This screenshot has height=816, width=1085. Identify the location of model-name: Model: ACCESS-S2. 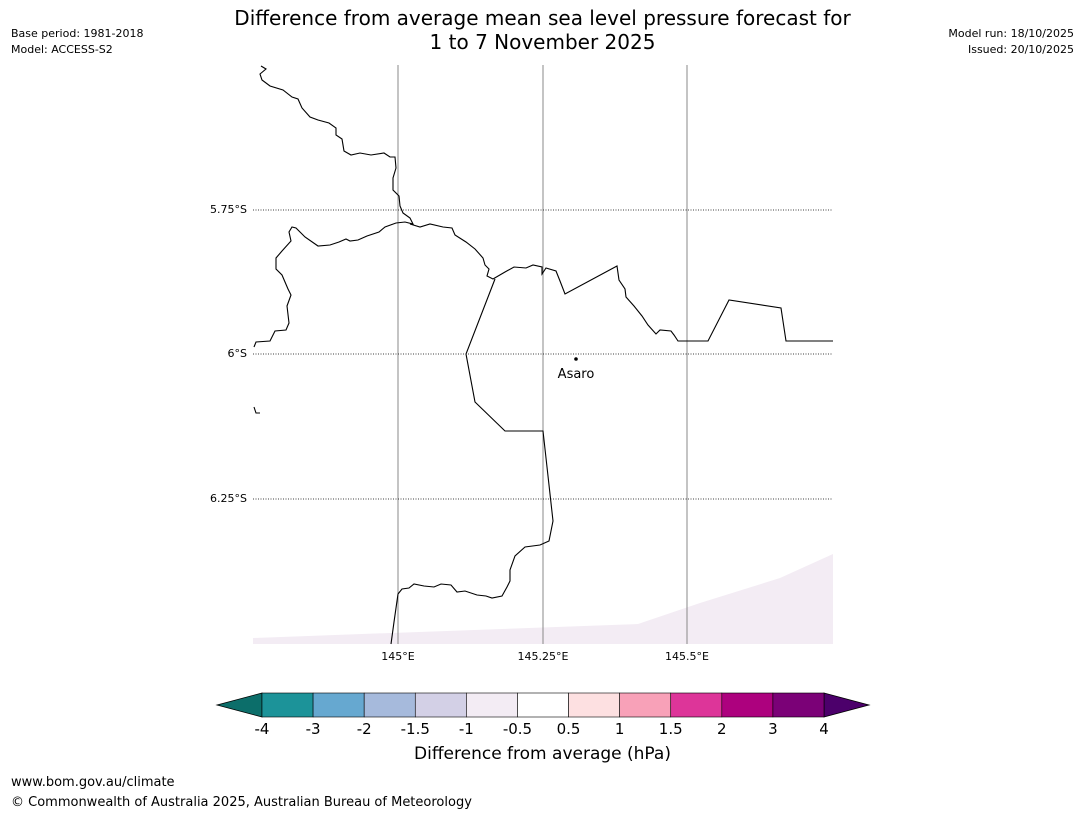
(62, 49).